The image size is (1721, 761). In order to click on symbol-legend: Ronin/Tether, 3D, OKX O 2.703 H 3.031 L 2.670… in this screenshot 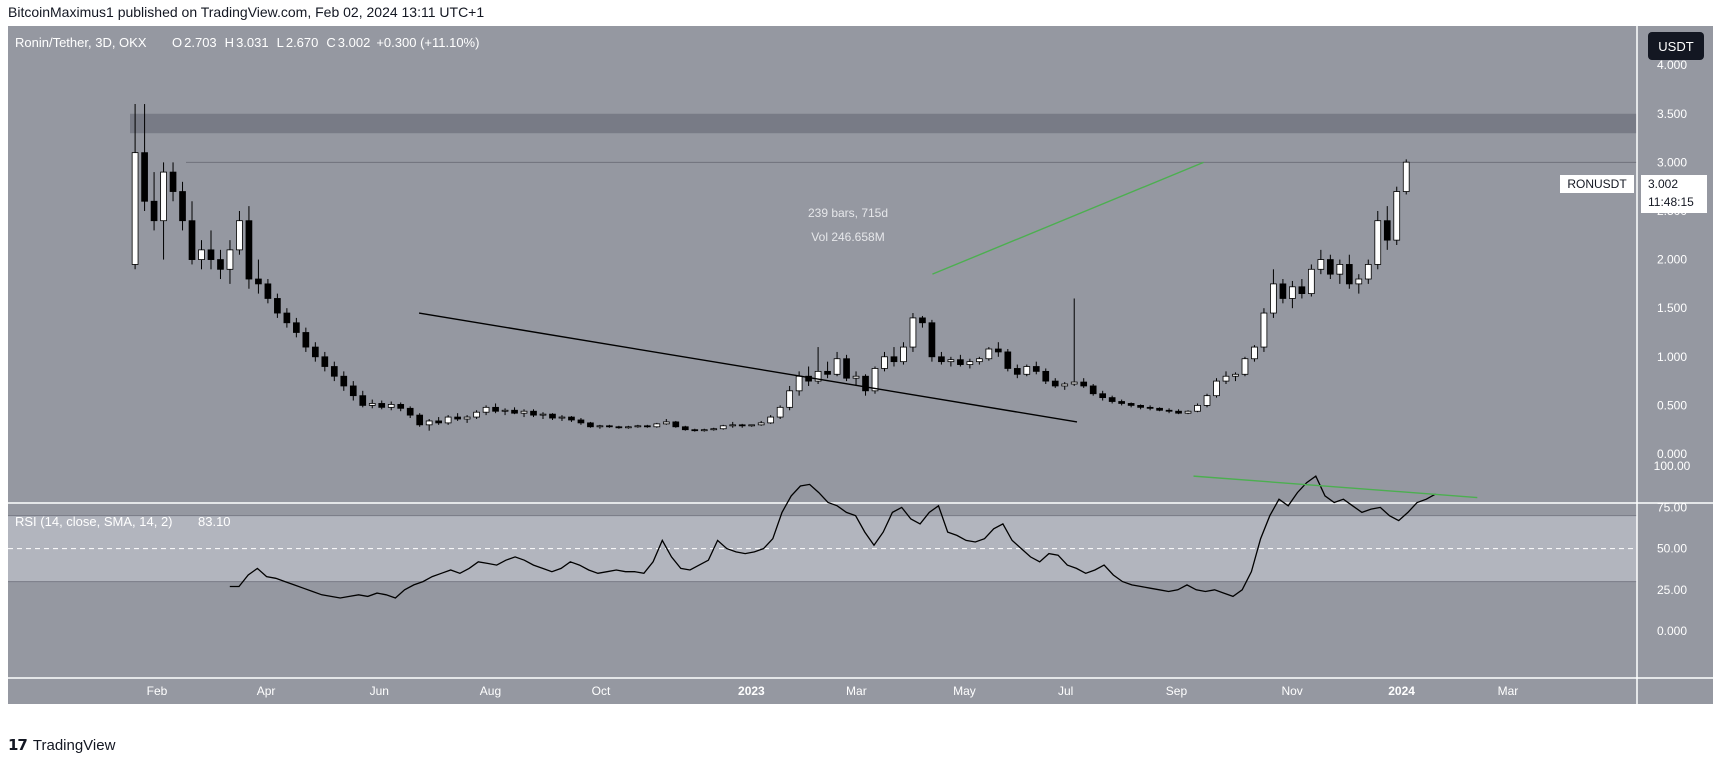, I will do `click(247, 42)`.